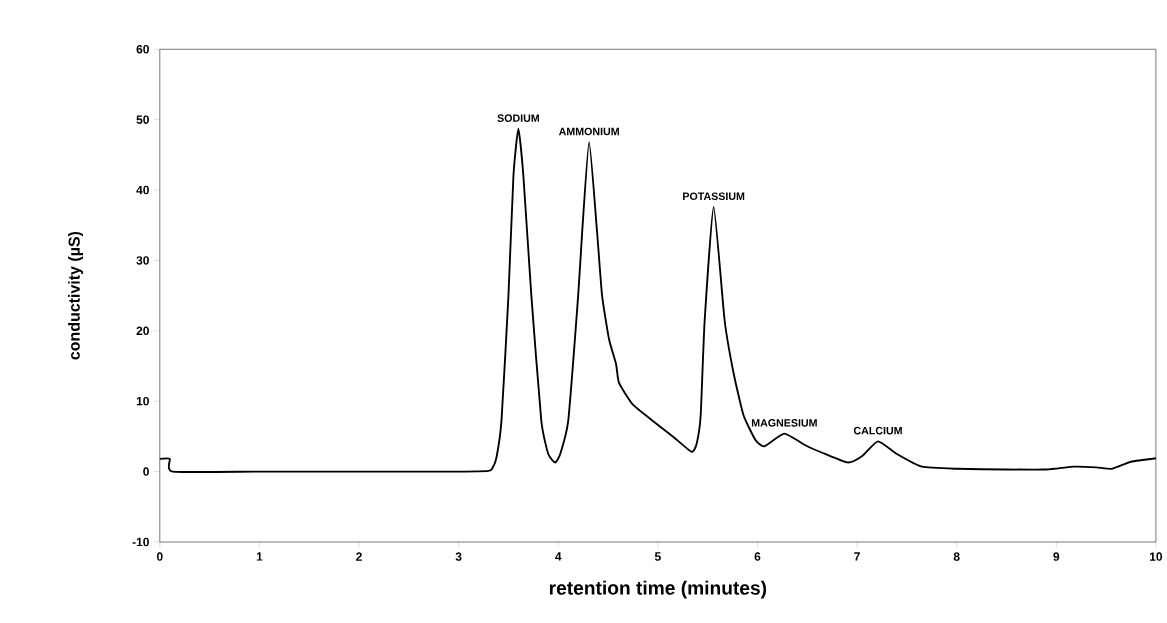 This screenshot has height=623, width=1167. I want to click on y-tick-label: 30, so click(142, 260).